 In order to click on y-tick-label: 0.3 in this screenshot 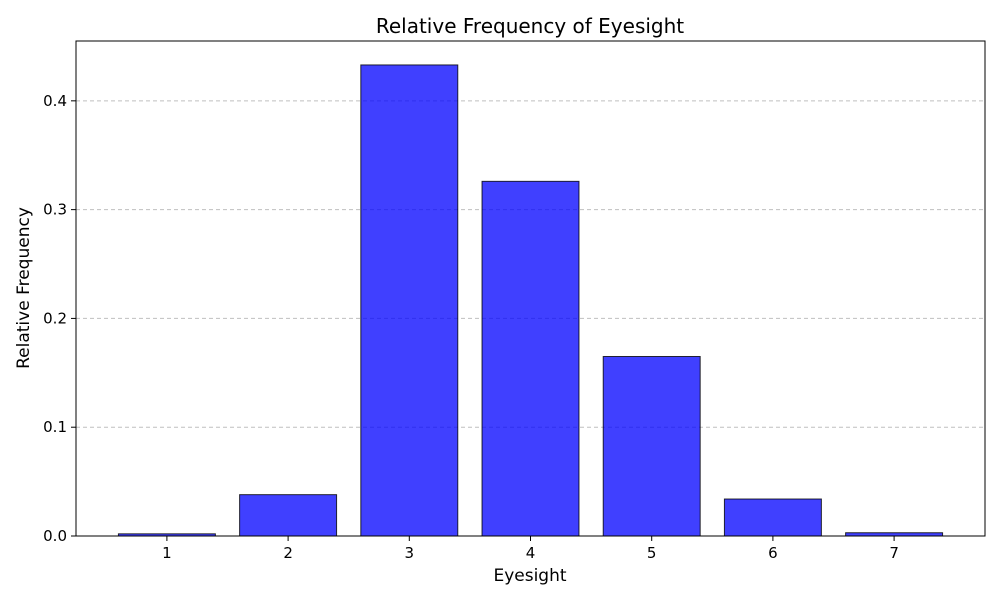, I will do `click(55, 210)`.